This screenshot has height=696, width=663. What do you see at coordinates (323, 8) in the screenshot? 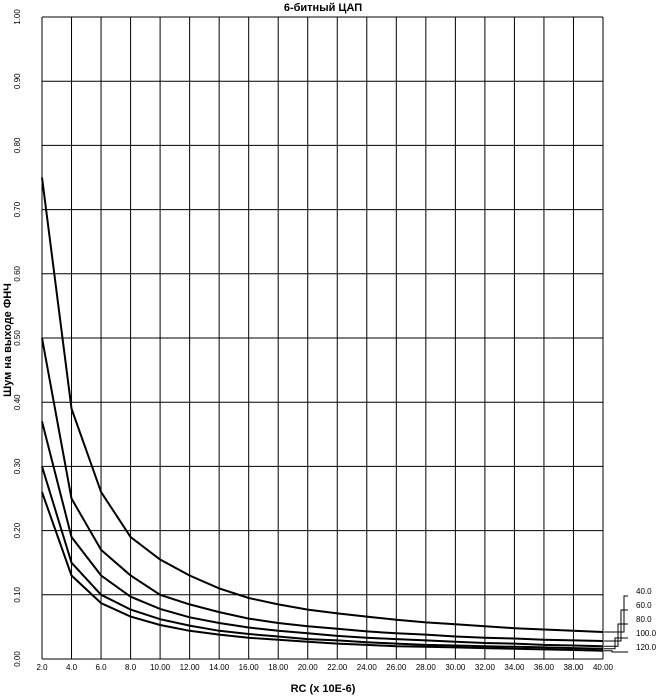
I see `chart-title: 6-битный ЦАП` at bounding box center [323, 8].